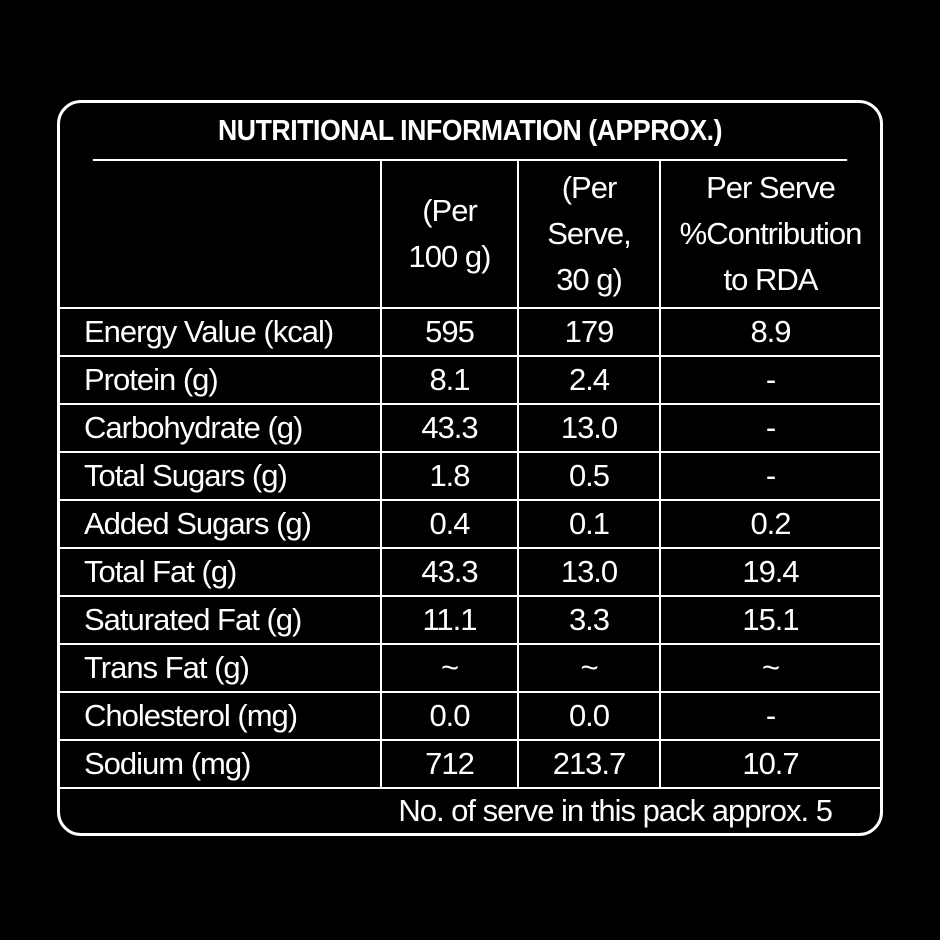 This screenshot has width=940, height=940. What do you see at coordinates (449, 476) in the screenshot?
I see `value-per-100g: 1.8` at bounding box center [449, 476].